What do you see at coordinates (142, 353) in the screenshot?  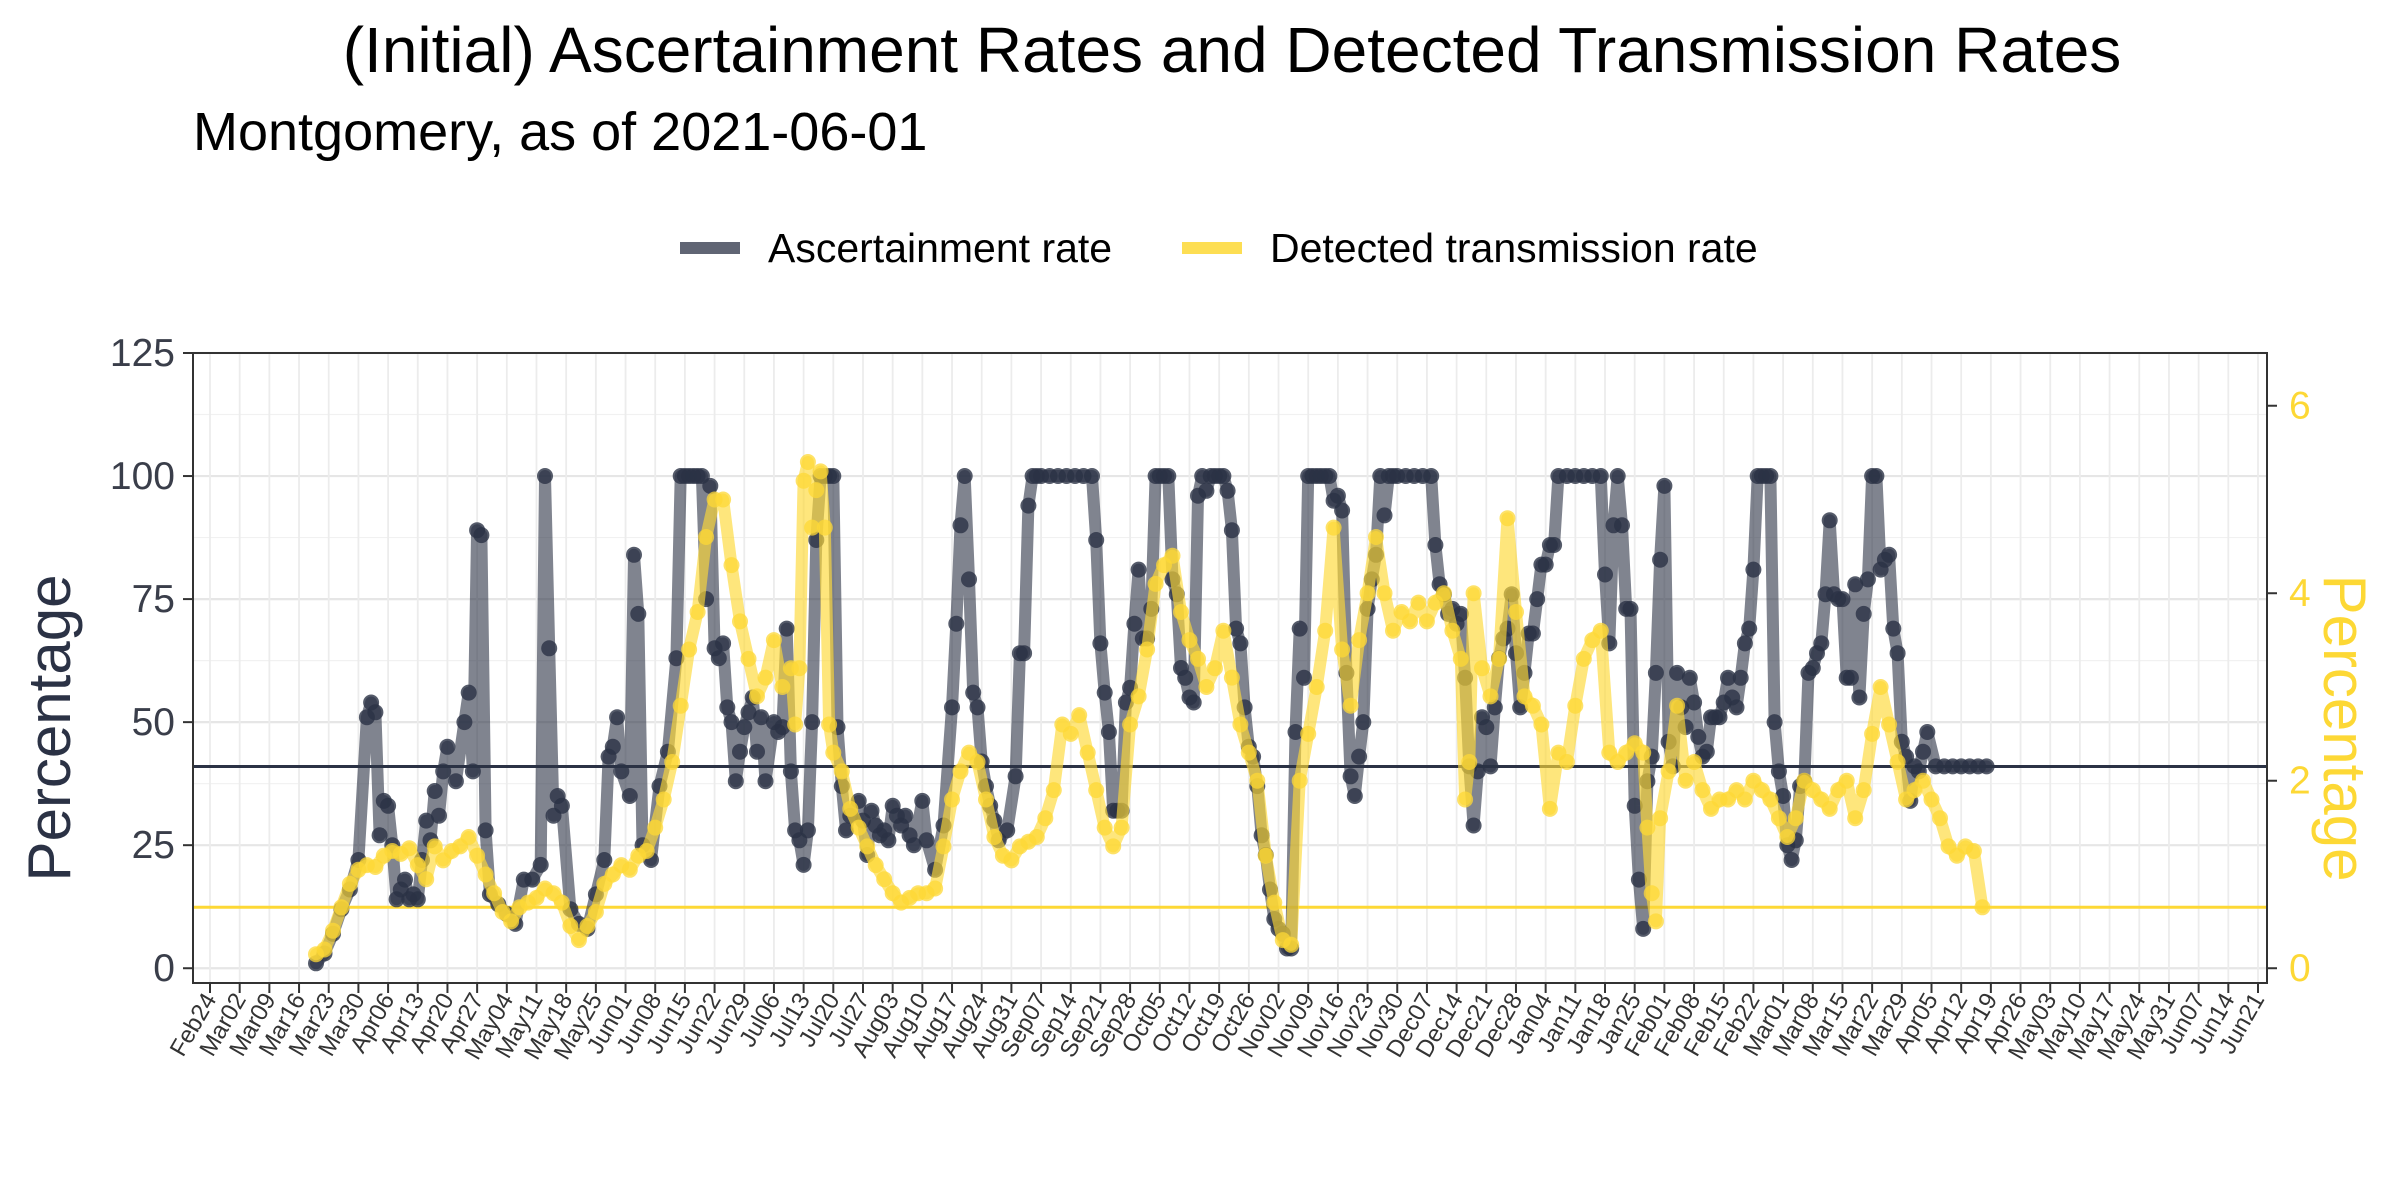 I see `y-left-tick-label: 125` at bounding box center [142, 353].